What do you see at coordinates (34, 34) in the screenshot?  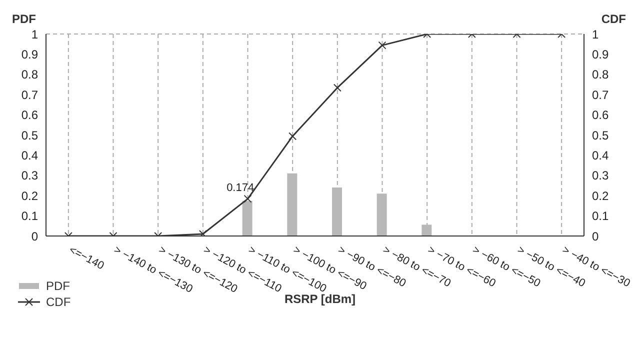 I see `y-tick-label: 1` at bounding box center [34, 34].